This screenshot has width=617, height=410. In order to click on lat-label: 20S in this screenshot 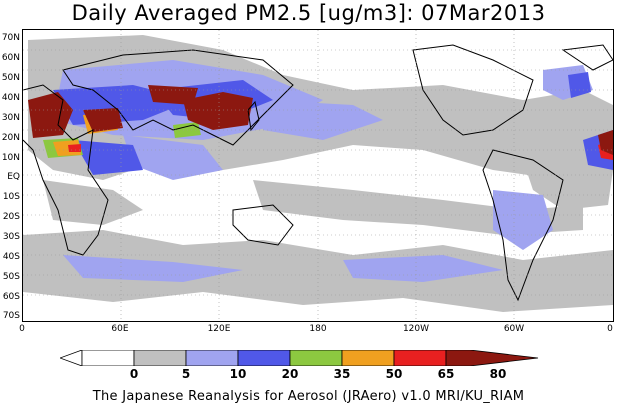, I will do `click(11, 217)`.